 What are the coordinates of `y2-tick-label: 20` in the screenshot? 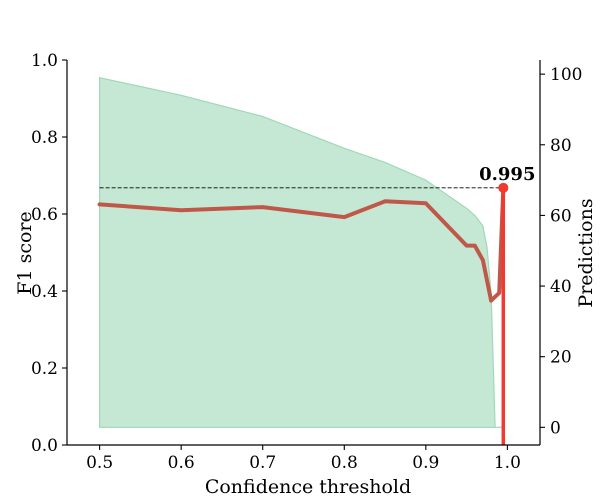 It's located at (561, 358).